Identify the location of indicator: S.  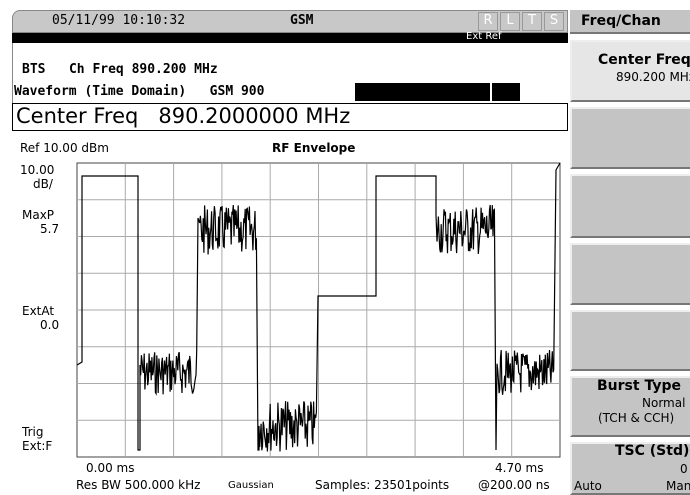
(554, 21).